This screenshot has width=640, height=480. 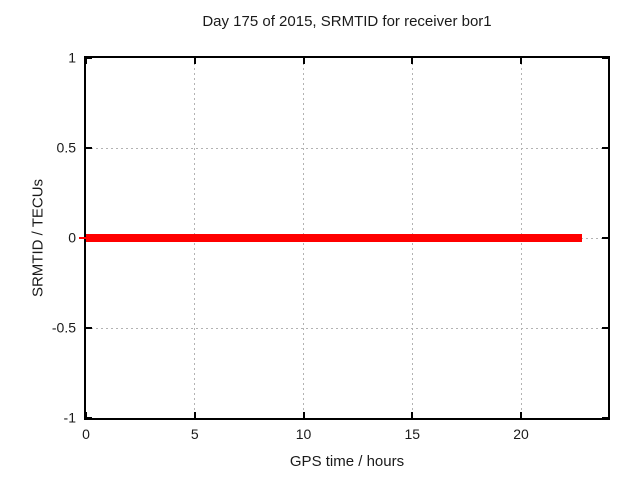 I want to click on x-tick-label: 0, so click(x=86, y=434).